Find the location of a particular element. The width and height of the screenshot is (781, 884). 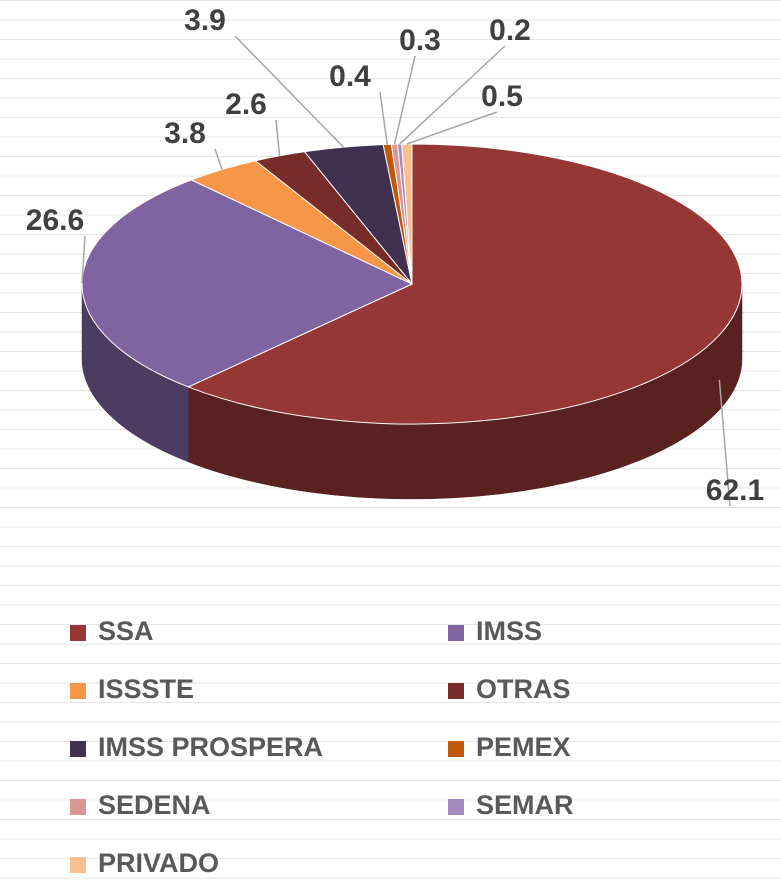

legend-label: SSA is located at coordinates (126, 631).